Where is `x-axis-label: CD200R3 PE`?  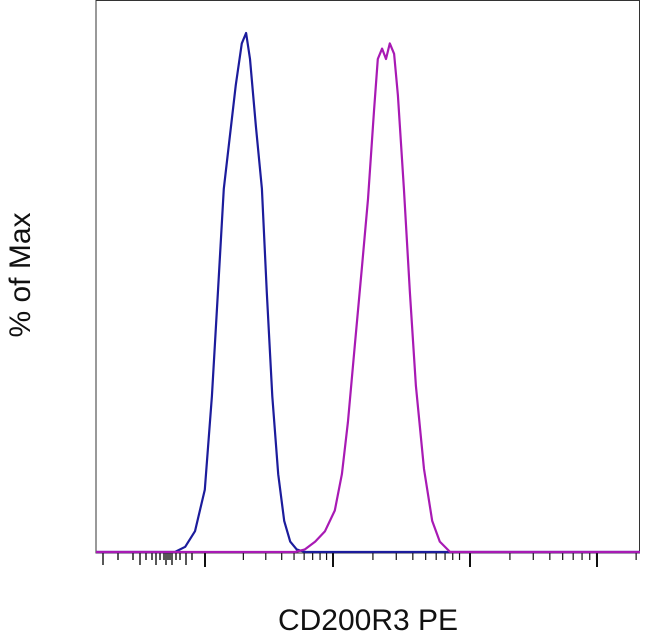 x-axis-label: CD200R3 PE is located at coordinates (368, 619).